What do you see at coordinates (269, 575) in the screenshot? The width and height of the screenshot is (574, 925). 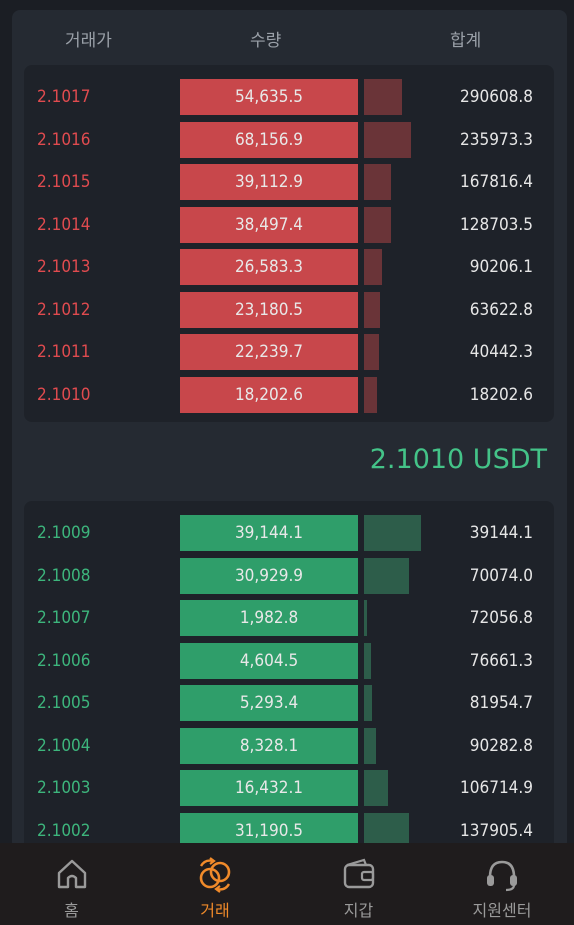 I see `bid-quantity: 30,929.9` at bounding box center [269, 575].